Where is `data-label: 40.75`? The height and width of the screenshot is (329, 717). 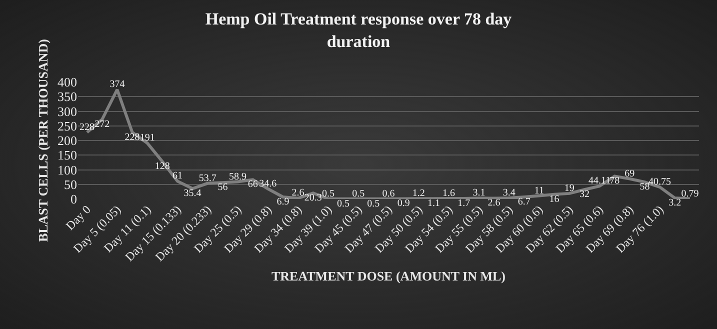 data-label: 40.75 is located at coordinates (660, 182).